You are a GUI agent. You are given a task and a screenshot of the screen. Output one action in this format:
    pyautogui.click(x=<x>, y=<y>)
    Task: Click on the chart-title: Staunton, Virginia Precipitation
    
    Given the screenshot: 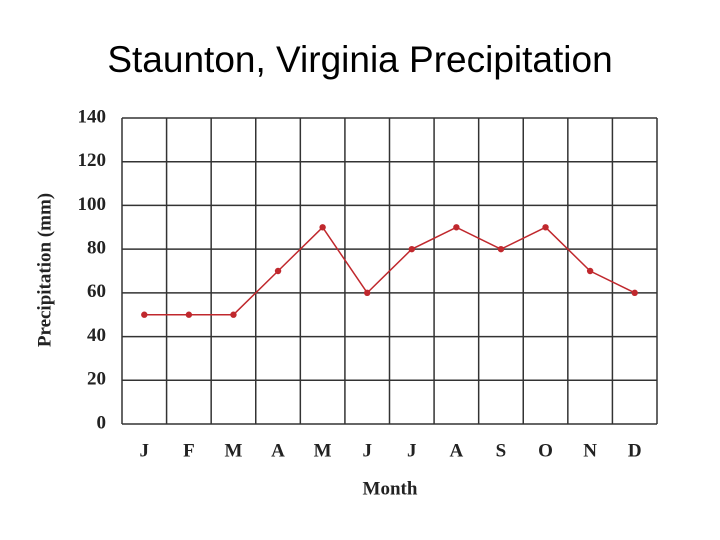 What is the action you would take?
    pyautogui.click(x=359, y=59)
    